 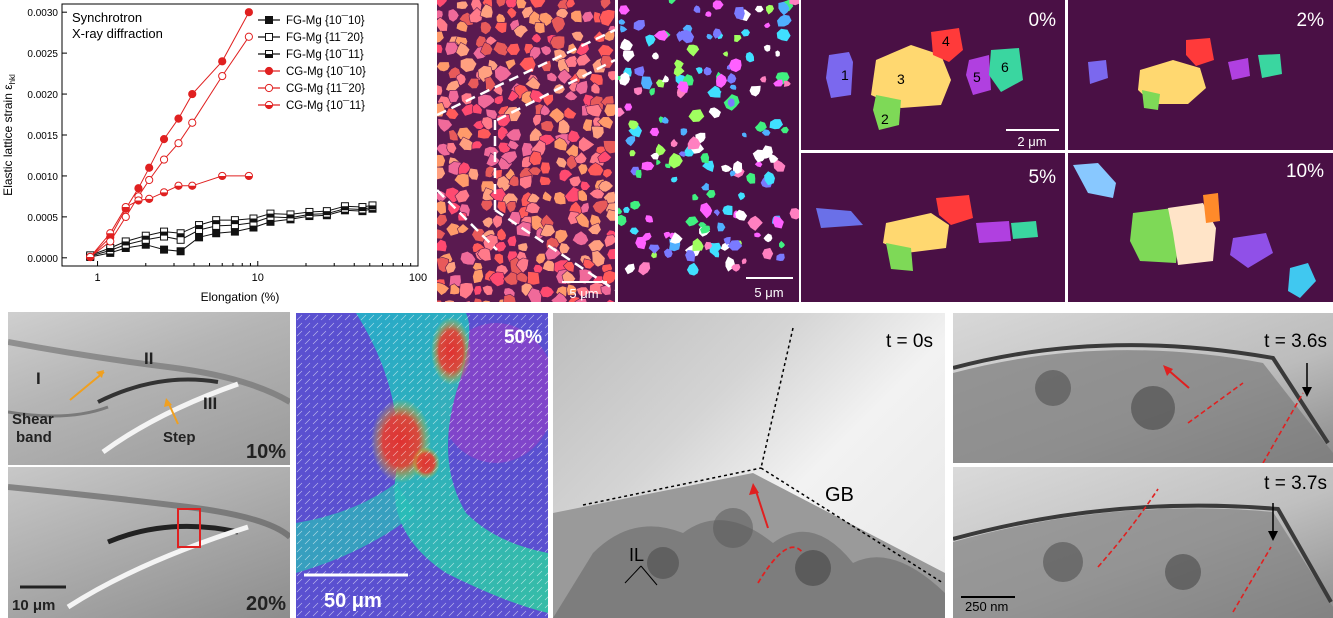 I want to click on ebsd-full-svg: 5 μm, so click(x=526, y=151).